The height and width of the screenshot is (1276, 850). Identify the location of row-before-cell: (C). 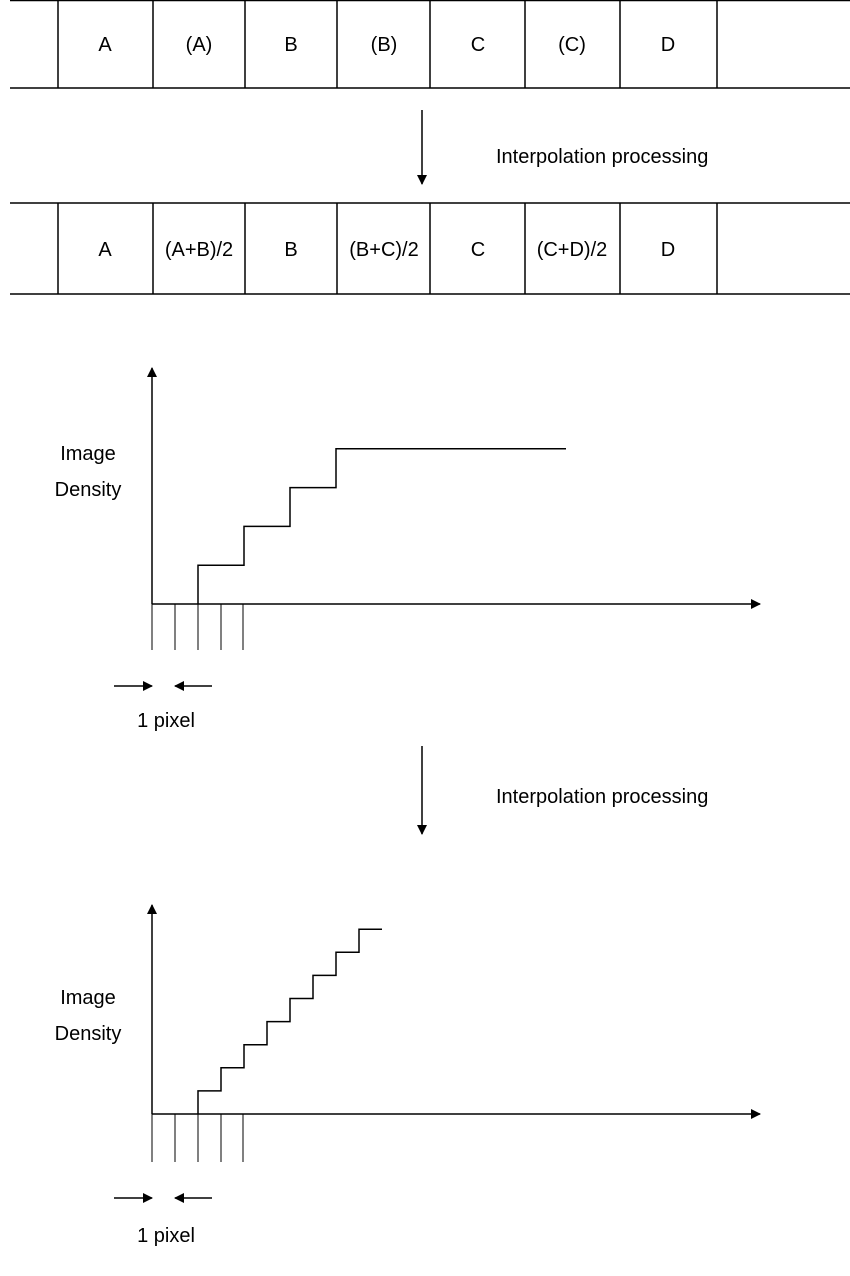
(572, 45).